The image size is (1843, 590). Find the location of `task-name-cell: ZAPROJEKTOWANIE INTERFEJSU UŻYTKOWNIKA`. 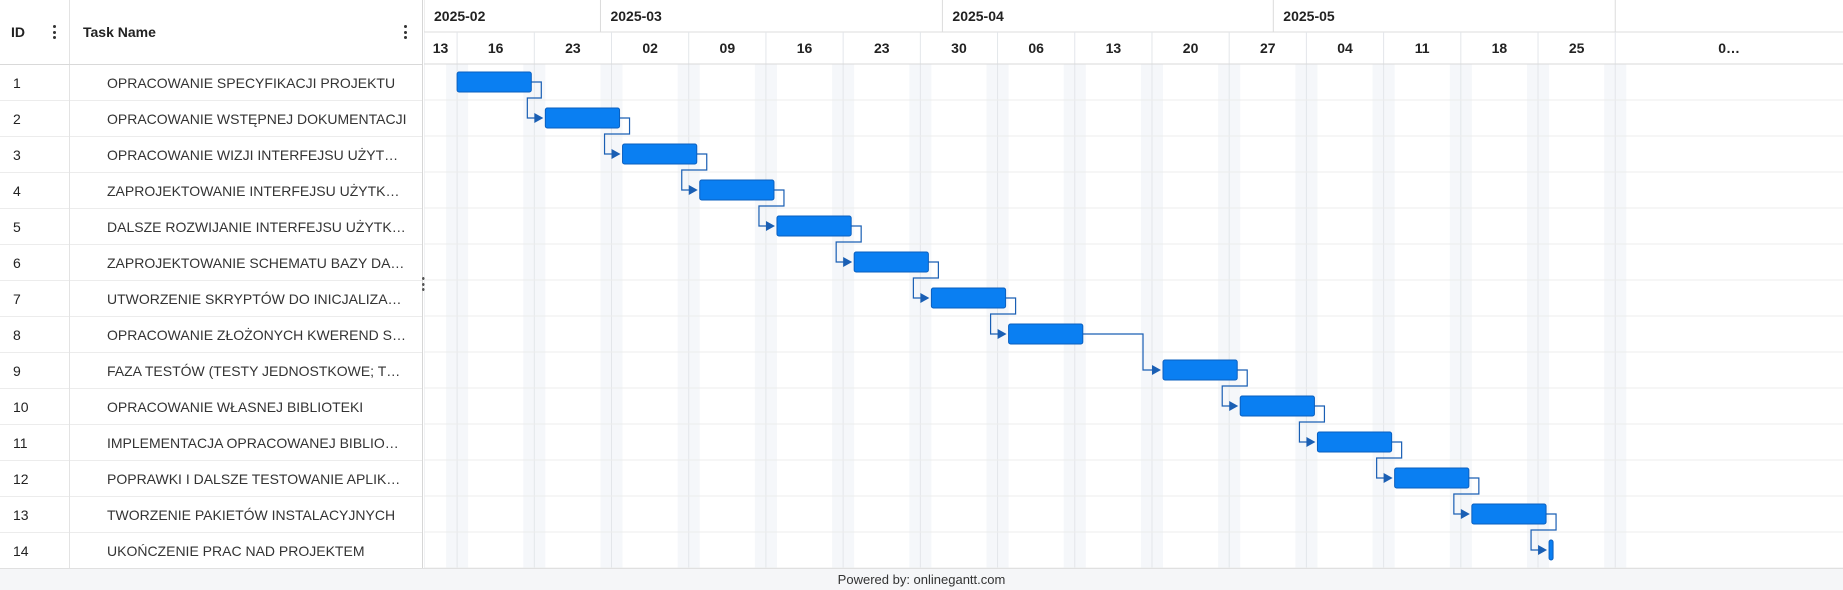

task-name-cell: ZAPROJEKTOWANIE INTERFEJSU UŻYTKOWNIKA is located at coordinates (257, 191).